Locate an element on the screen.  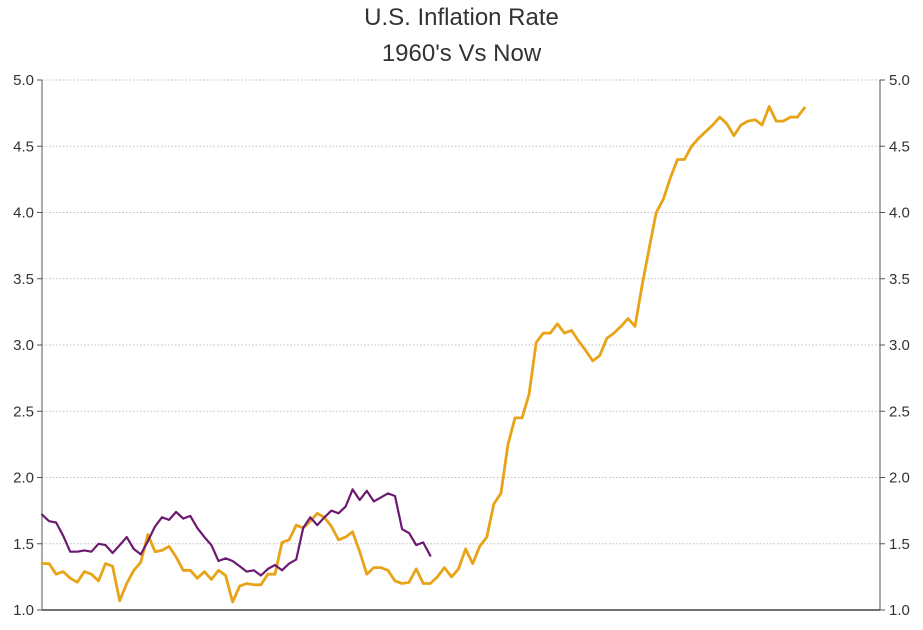
y-tick-label-right: 1.0 is located at coordinates (899, 610).